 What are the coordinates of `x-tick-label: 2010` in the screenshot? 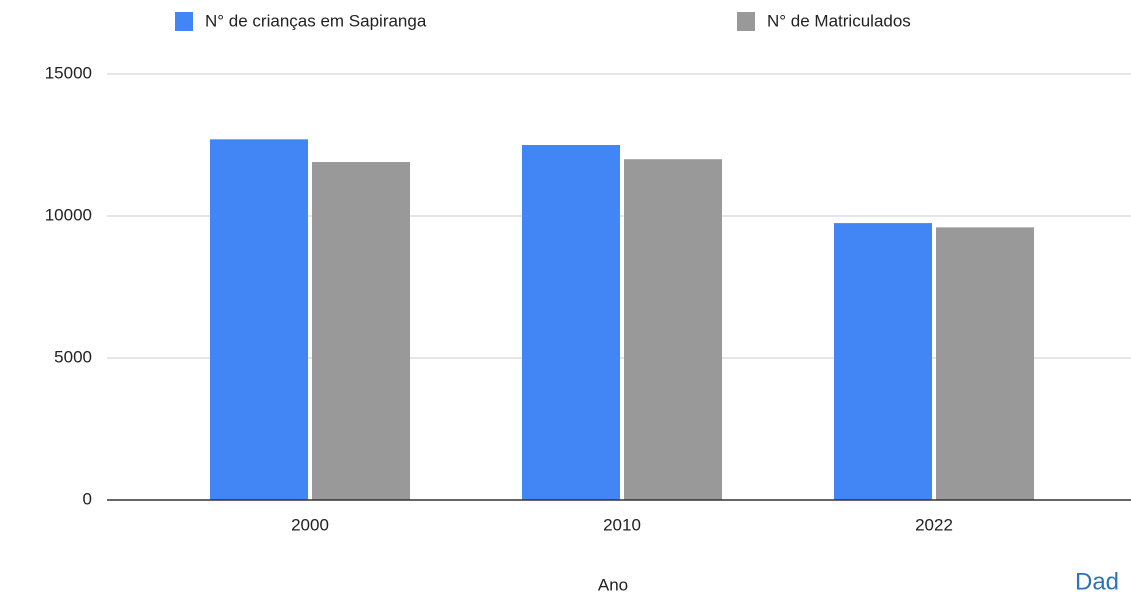 It's located at (622, 524).